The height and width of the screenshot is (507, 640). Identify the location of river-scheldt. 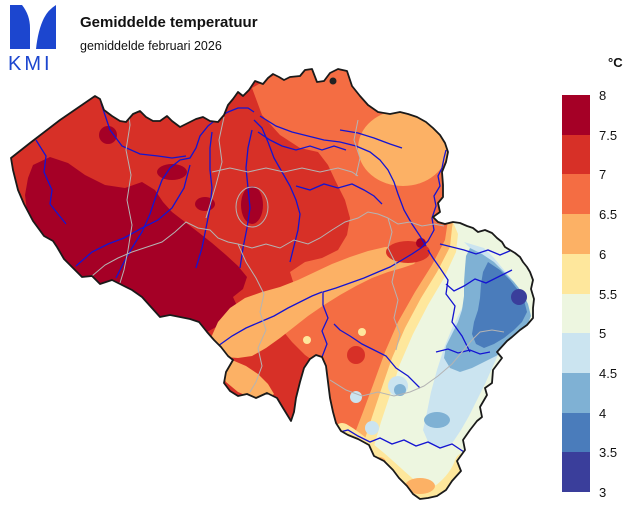
(185, 193).